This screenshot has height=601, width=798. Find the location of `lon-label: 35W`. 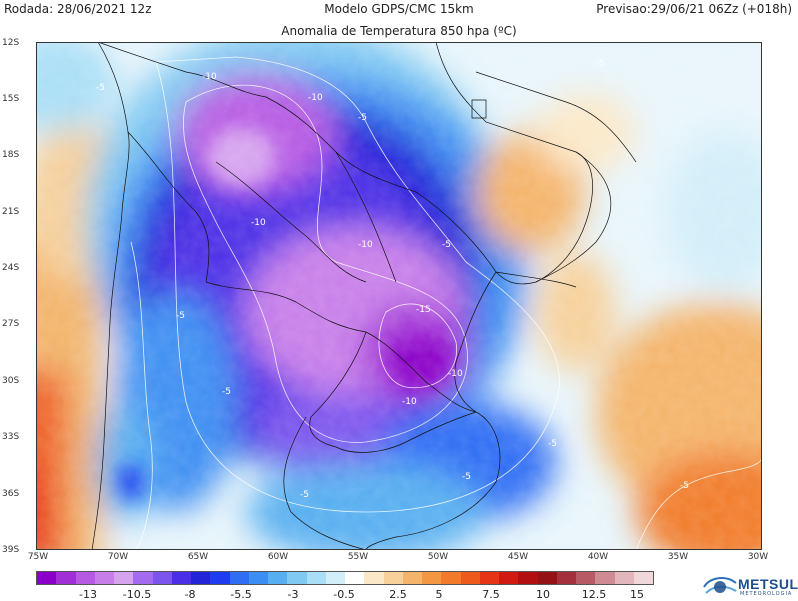

lon-label: 35W is located at coordinates (678, 557).